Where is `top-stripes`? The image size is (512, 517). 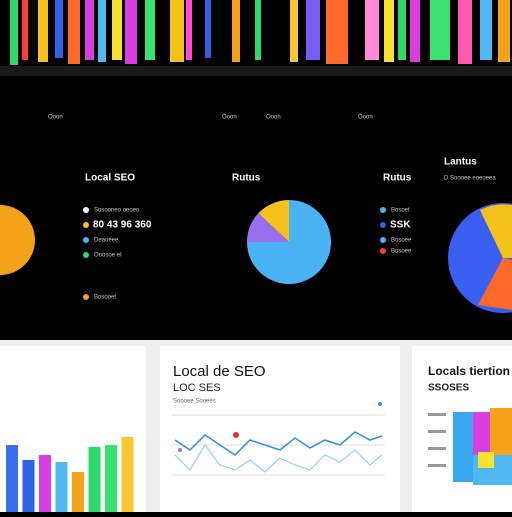 top-stripes is located at coordinates (256, 38).